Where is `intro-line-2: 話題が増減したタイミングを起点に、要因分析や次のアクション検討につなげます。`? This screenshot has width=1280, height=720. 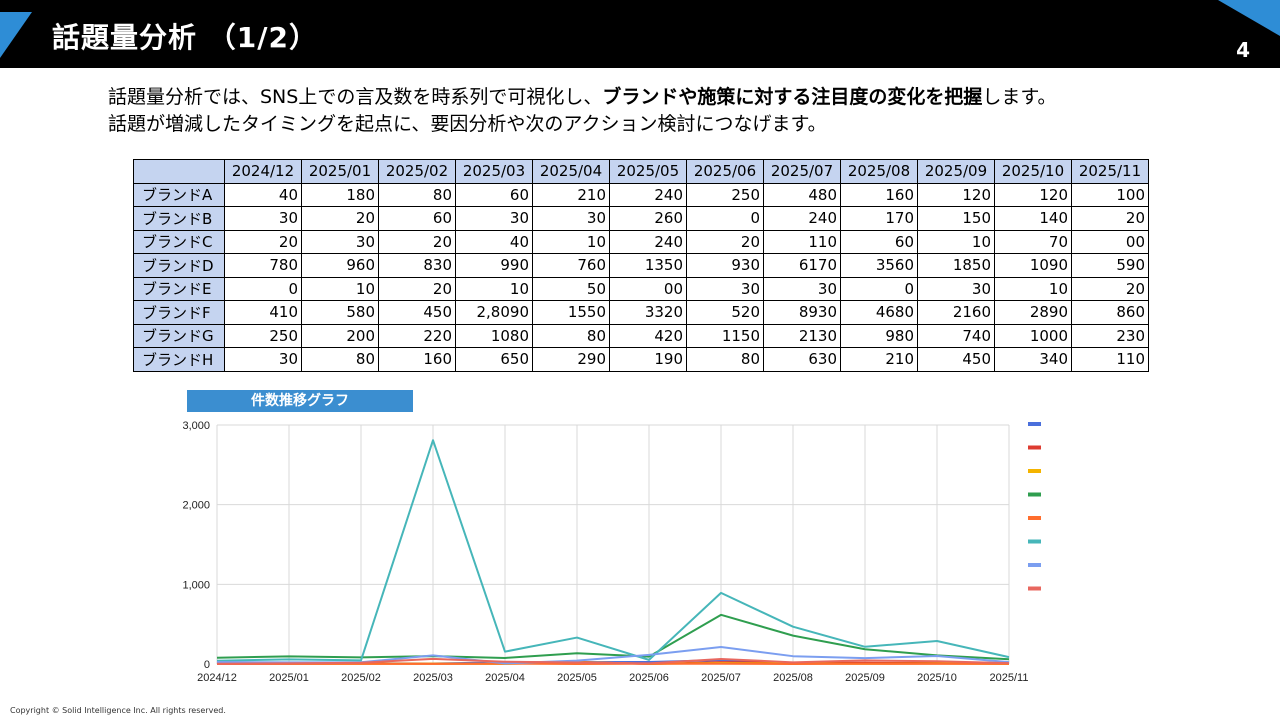
intro-line-2: 話題が増減したタイミングを起点に、要因分析や次のアクション検討につなげます。 is located at coordinates (467, 124).